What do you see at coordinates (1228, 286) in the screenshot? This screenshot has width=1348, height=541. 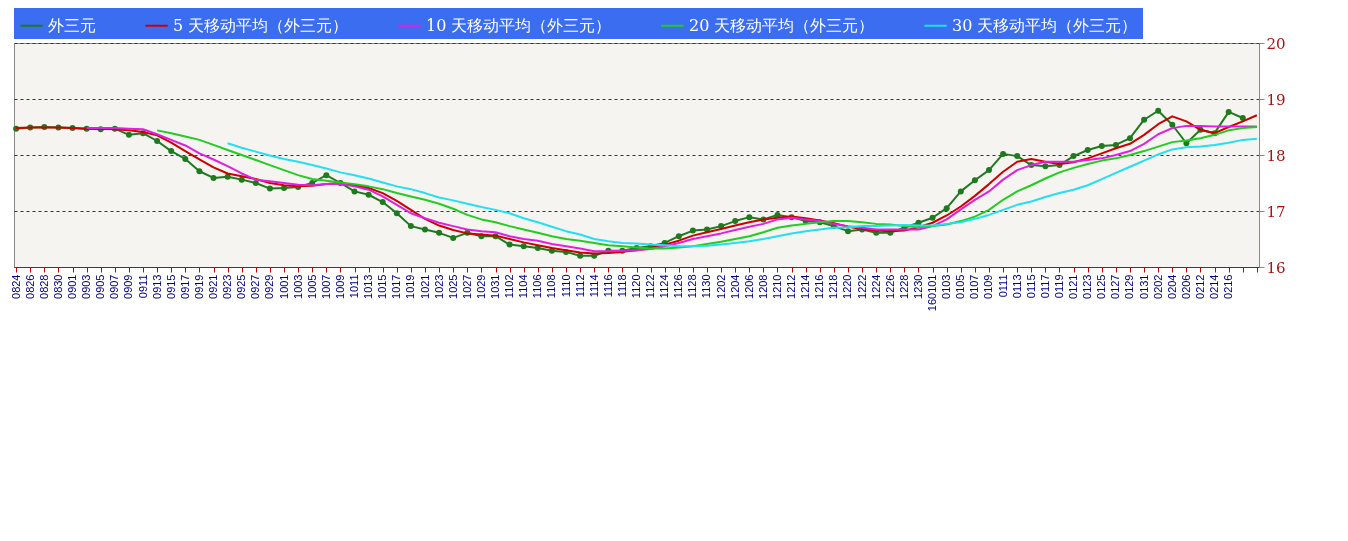 I see `x-tick-label: 0216` at bounding box center [1228, 286].